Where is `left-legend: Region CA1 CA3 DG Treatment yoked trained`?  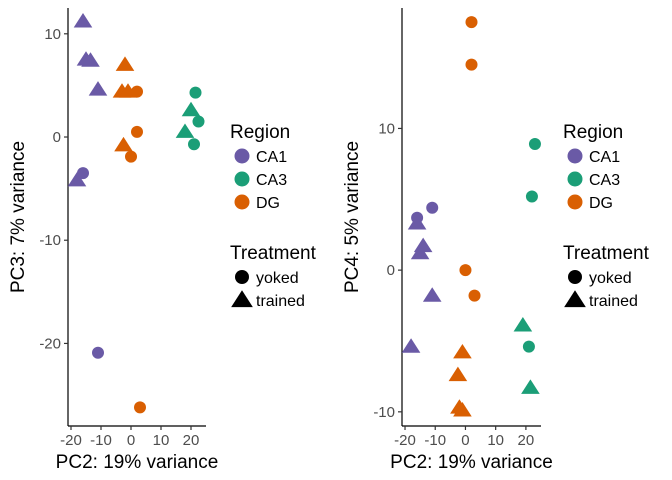
left-legend: Region CA1 CA3 DG Treatment yoked trained is located at coordinates (273, 216).